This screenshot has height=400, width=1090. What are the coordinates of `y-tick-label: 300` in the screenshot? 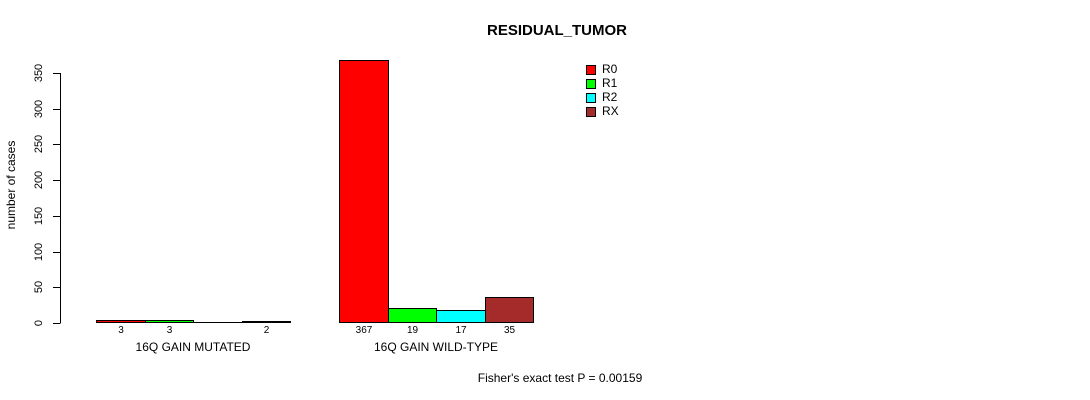 It's located at (39, 109).